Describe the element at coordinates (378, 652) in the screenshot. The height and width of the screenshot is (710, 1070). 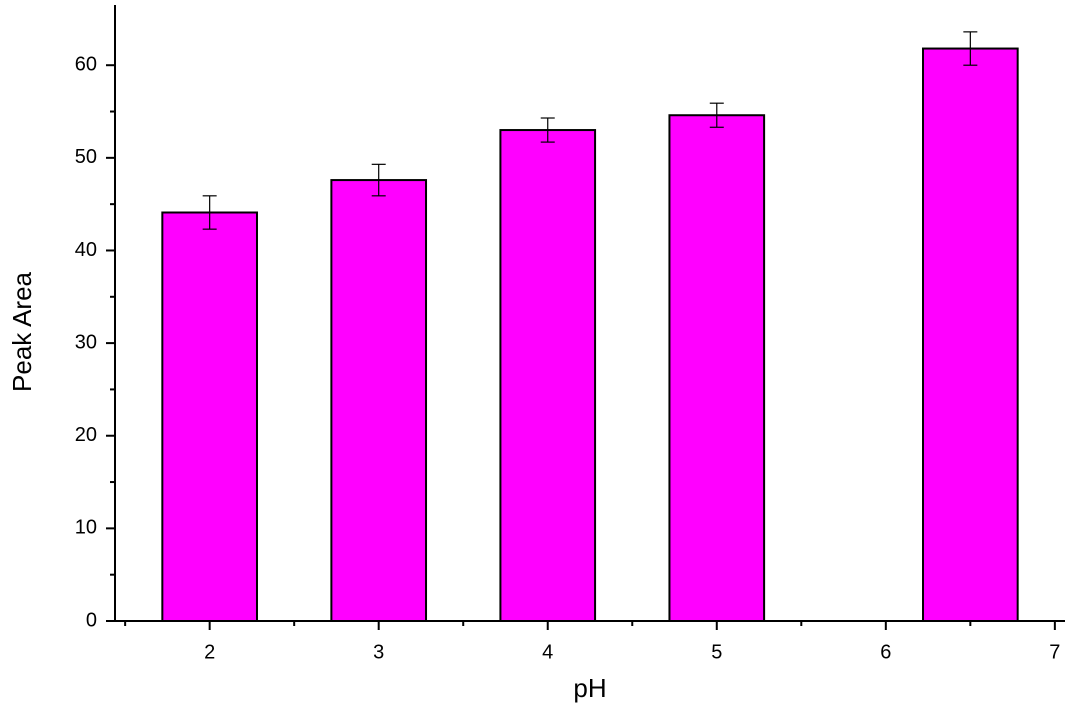
I see `x-tick-label: 3` at that location.